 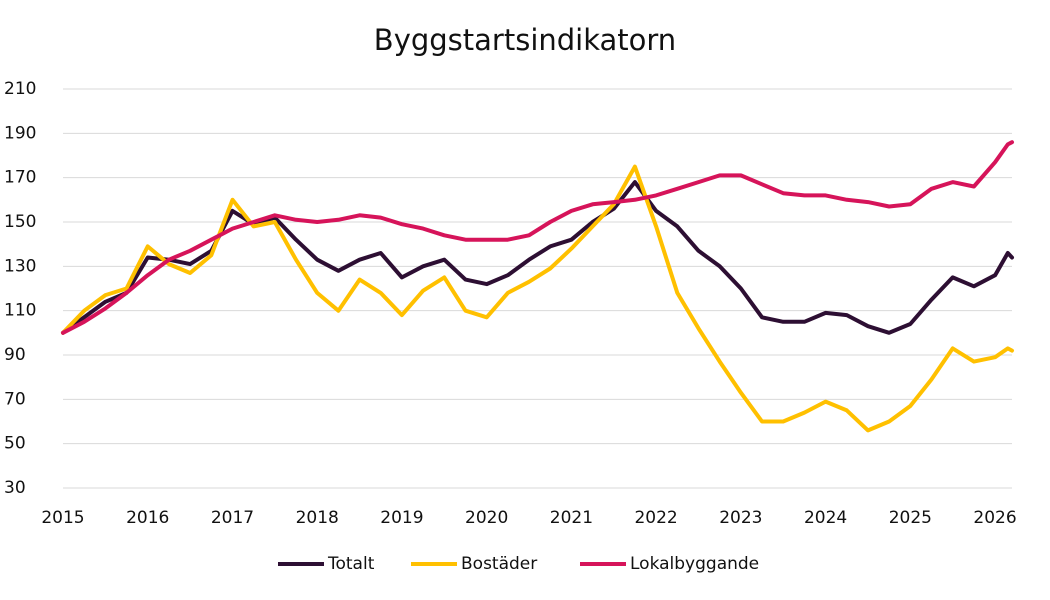 What do you see at coordinates (147, 518) in the screenshot?
I see `x-tick-label: 2016` at bounding box center [147, 518].